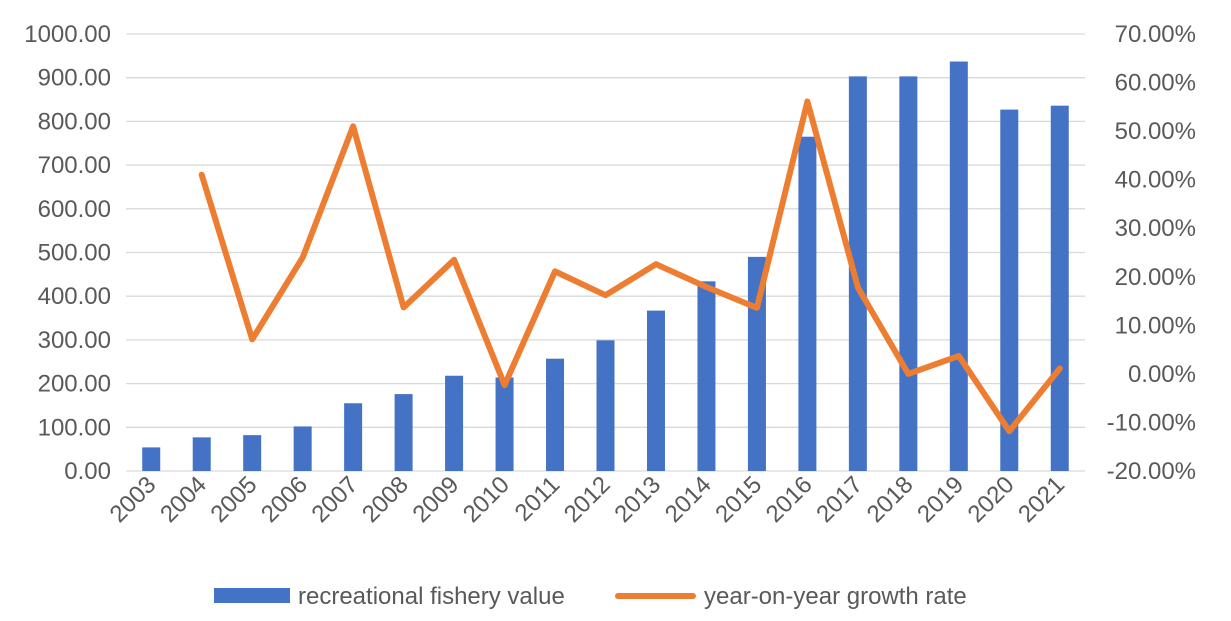  What do you see at coordinates (74, 340) in the screenshot?
I see `left-axis-tick-label: 300.00` at bounding box center [74, 340].